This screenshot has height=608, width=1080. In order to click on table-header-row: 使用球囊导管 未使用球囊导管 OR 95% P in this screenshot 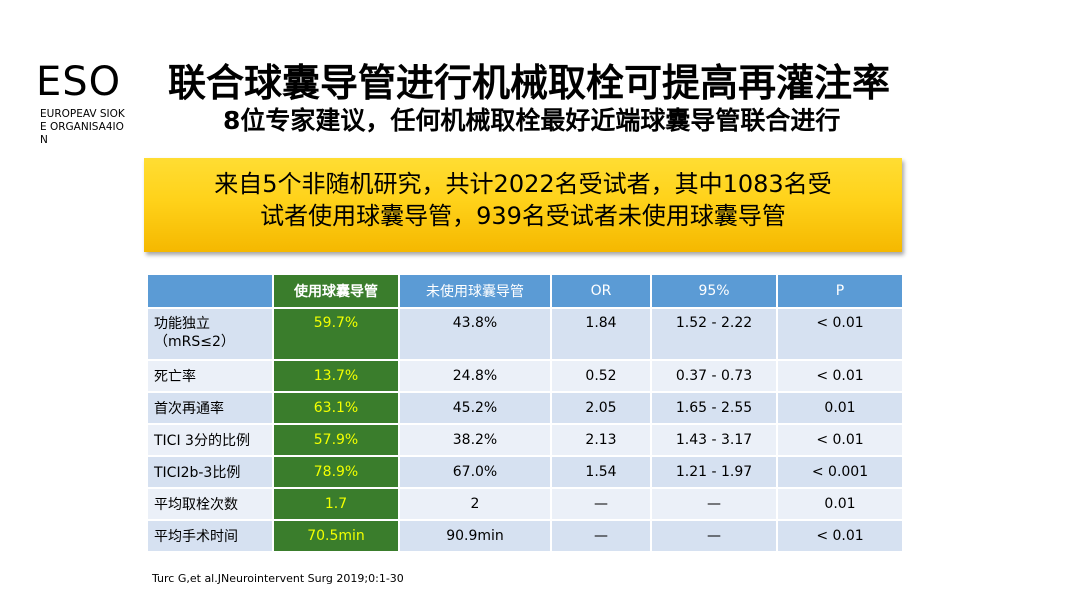, I will do `click(525, 291)`.